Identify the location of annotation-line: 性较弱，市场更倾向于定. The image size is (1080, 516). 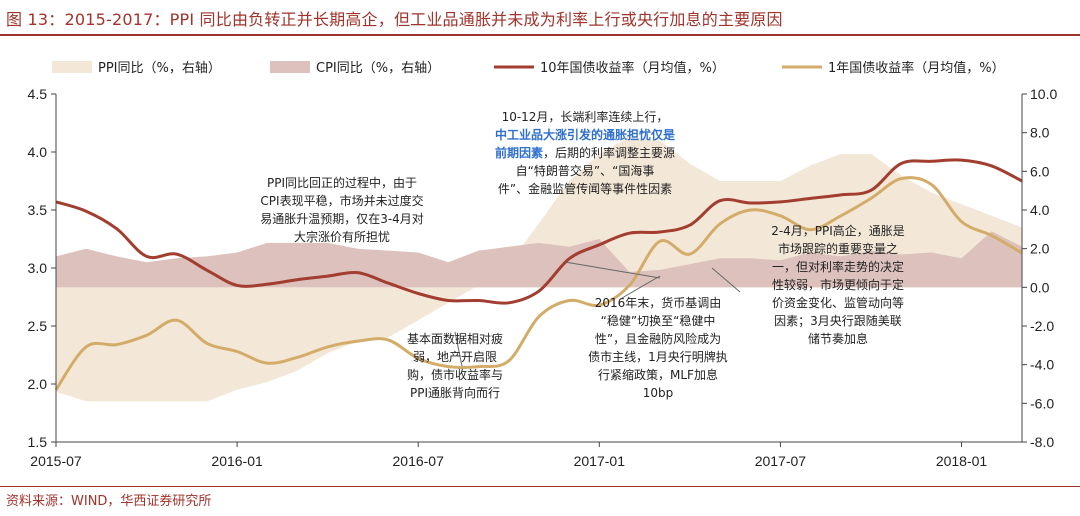
(837, 285).